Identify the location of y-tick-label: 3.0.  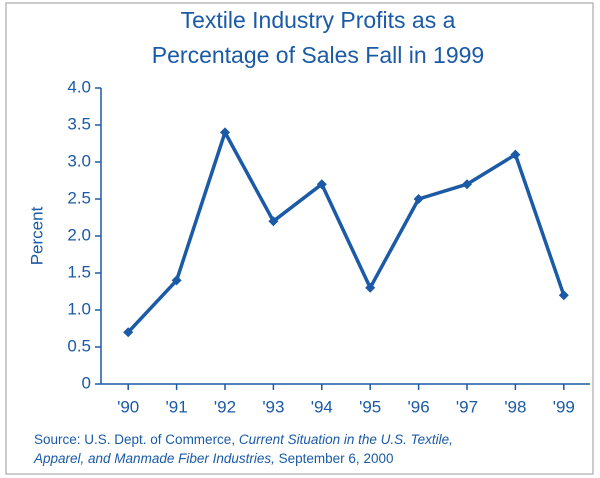
(79, 160).